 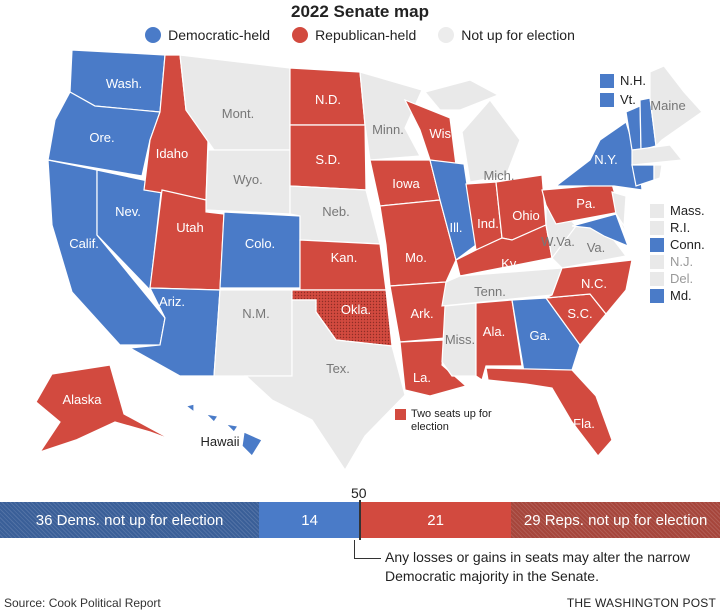 I want to click on seat-bar-rep-up: 21, so click(x=436, y=520).